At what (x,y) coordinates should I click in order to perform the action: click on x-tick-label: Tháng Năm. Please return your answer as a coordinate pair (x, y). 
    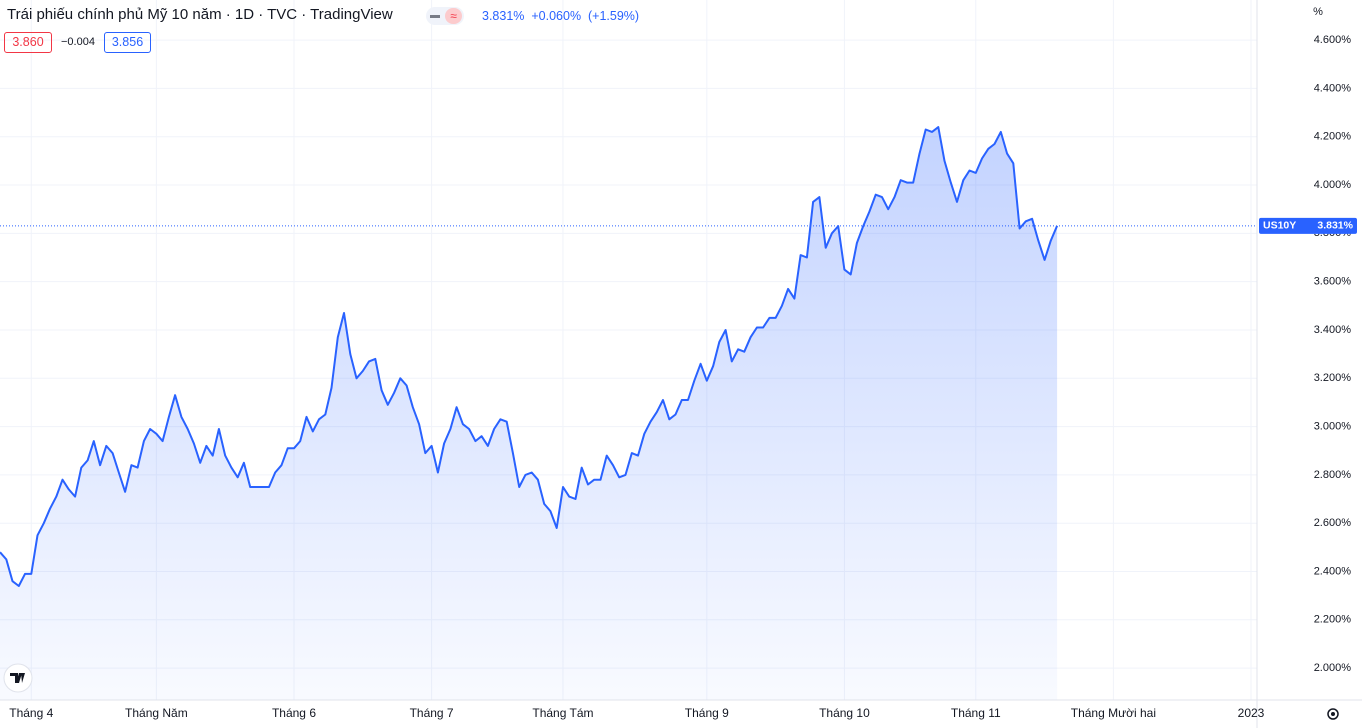
    Looking at the image, I should click on (156, 713).